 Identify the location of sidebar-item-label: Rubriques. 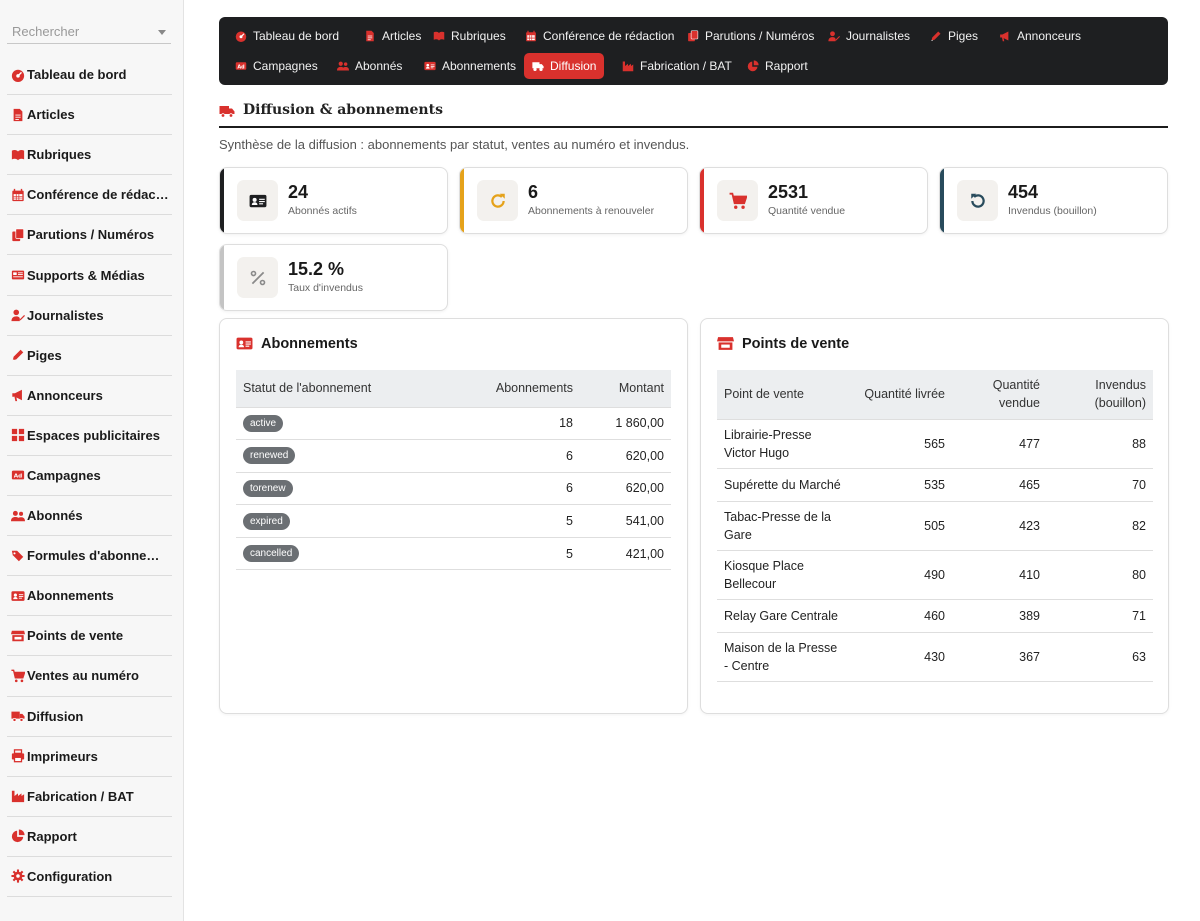
(59, 155).